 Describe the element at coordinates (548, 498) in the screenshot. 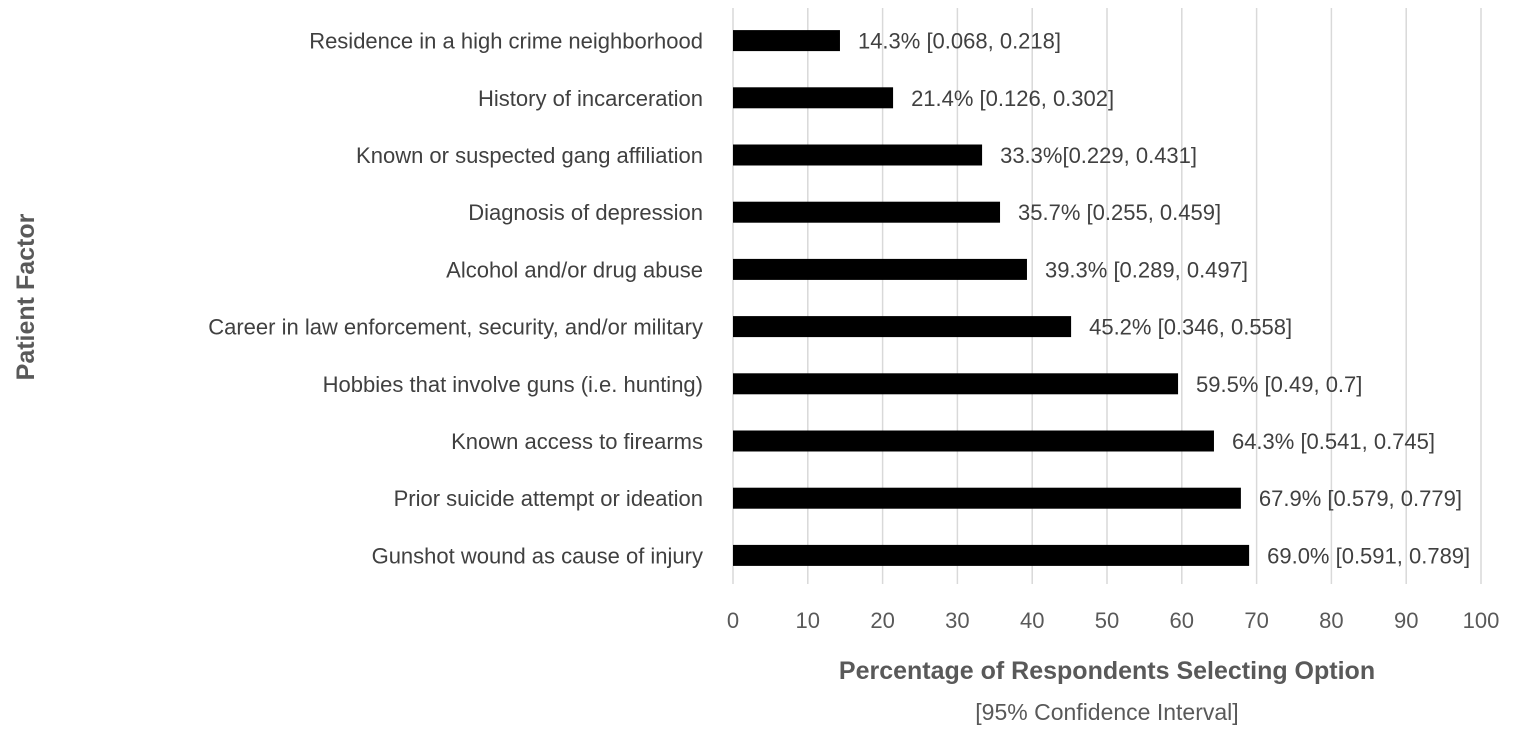

I see `category-label: Prior suicide attempt or ideation` at that location.